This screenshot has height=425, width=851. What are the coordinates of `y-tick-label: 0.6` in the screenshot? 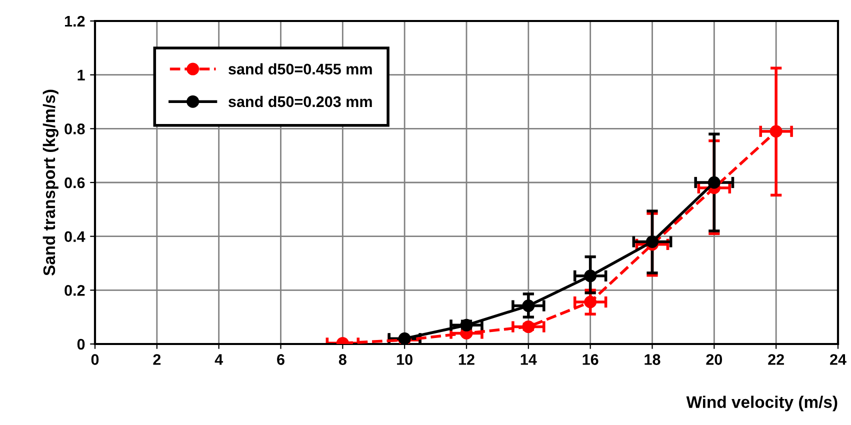 It's located at (74, 182).